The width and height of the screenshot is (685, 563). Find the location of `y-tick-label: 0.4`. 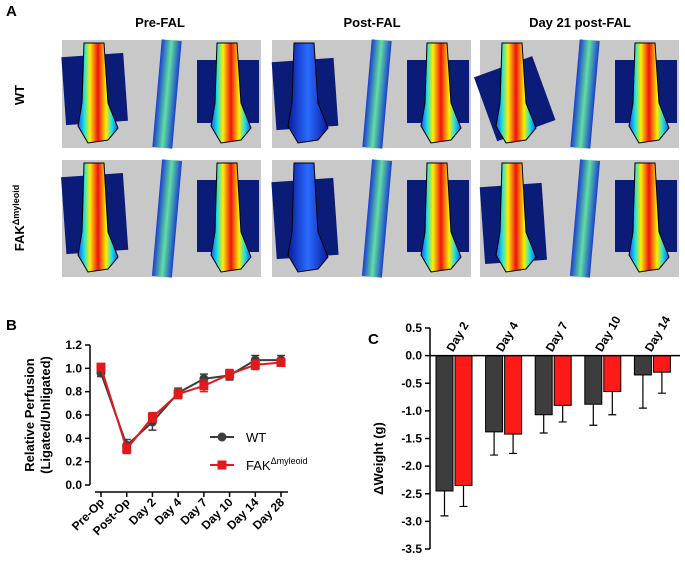

y-tick-label: 0.4 is located at coordinates (73, 438).